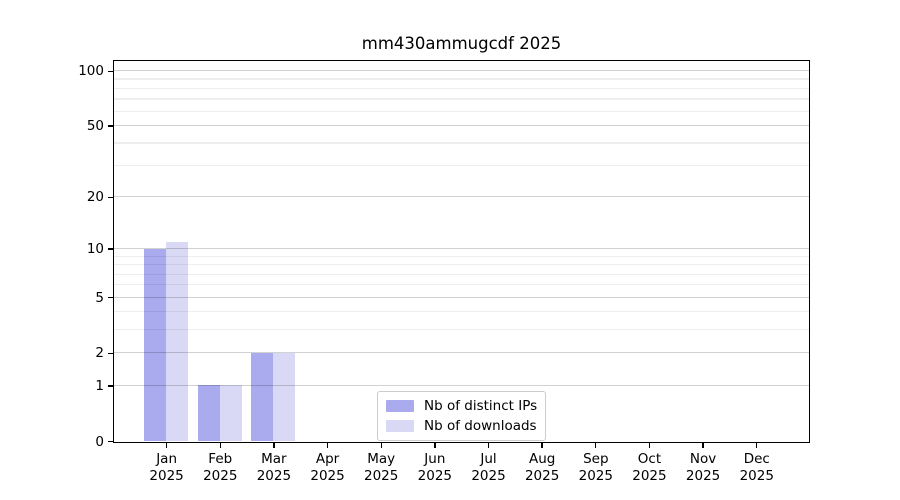  I want to click on y-tick-label: 50, so click(95, 126).